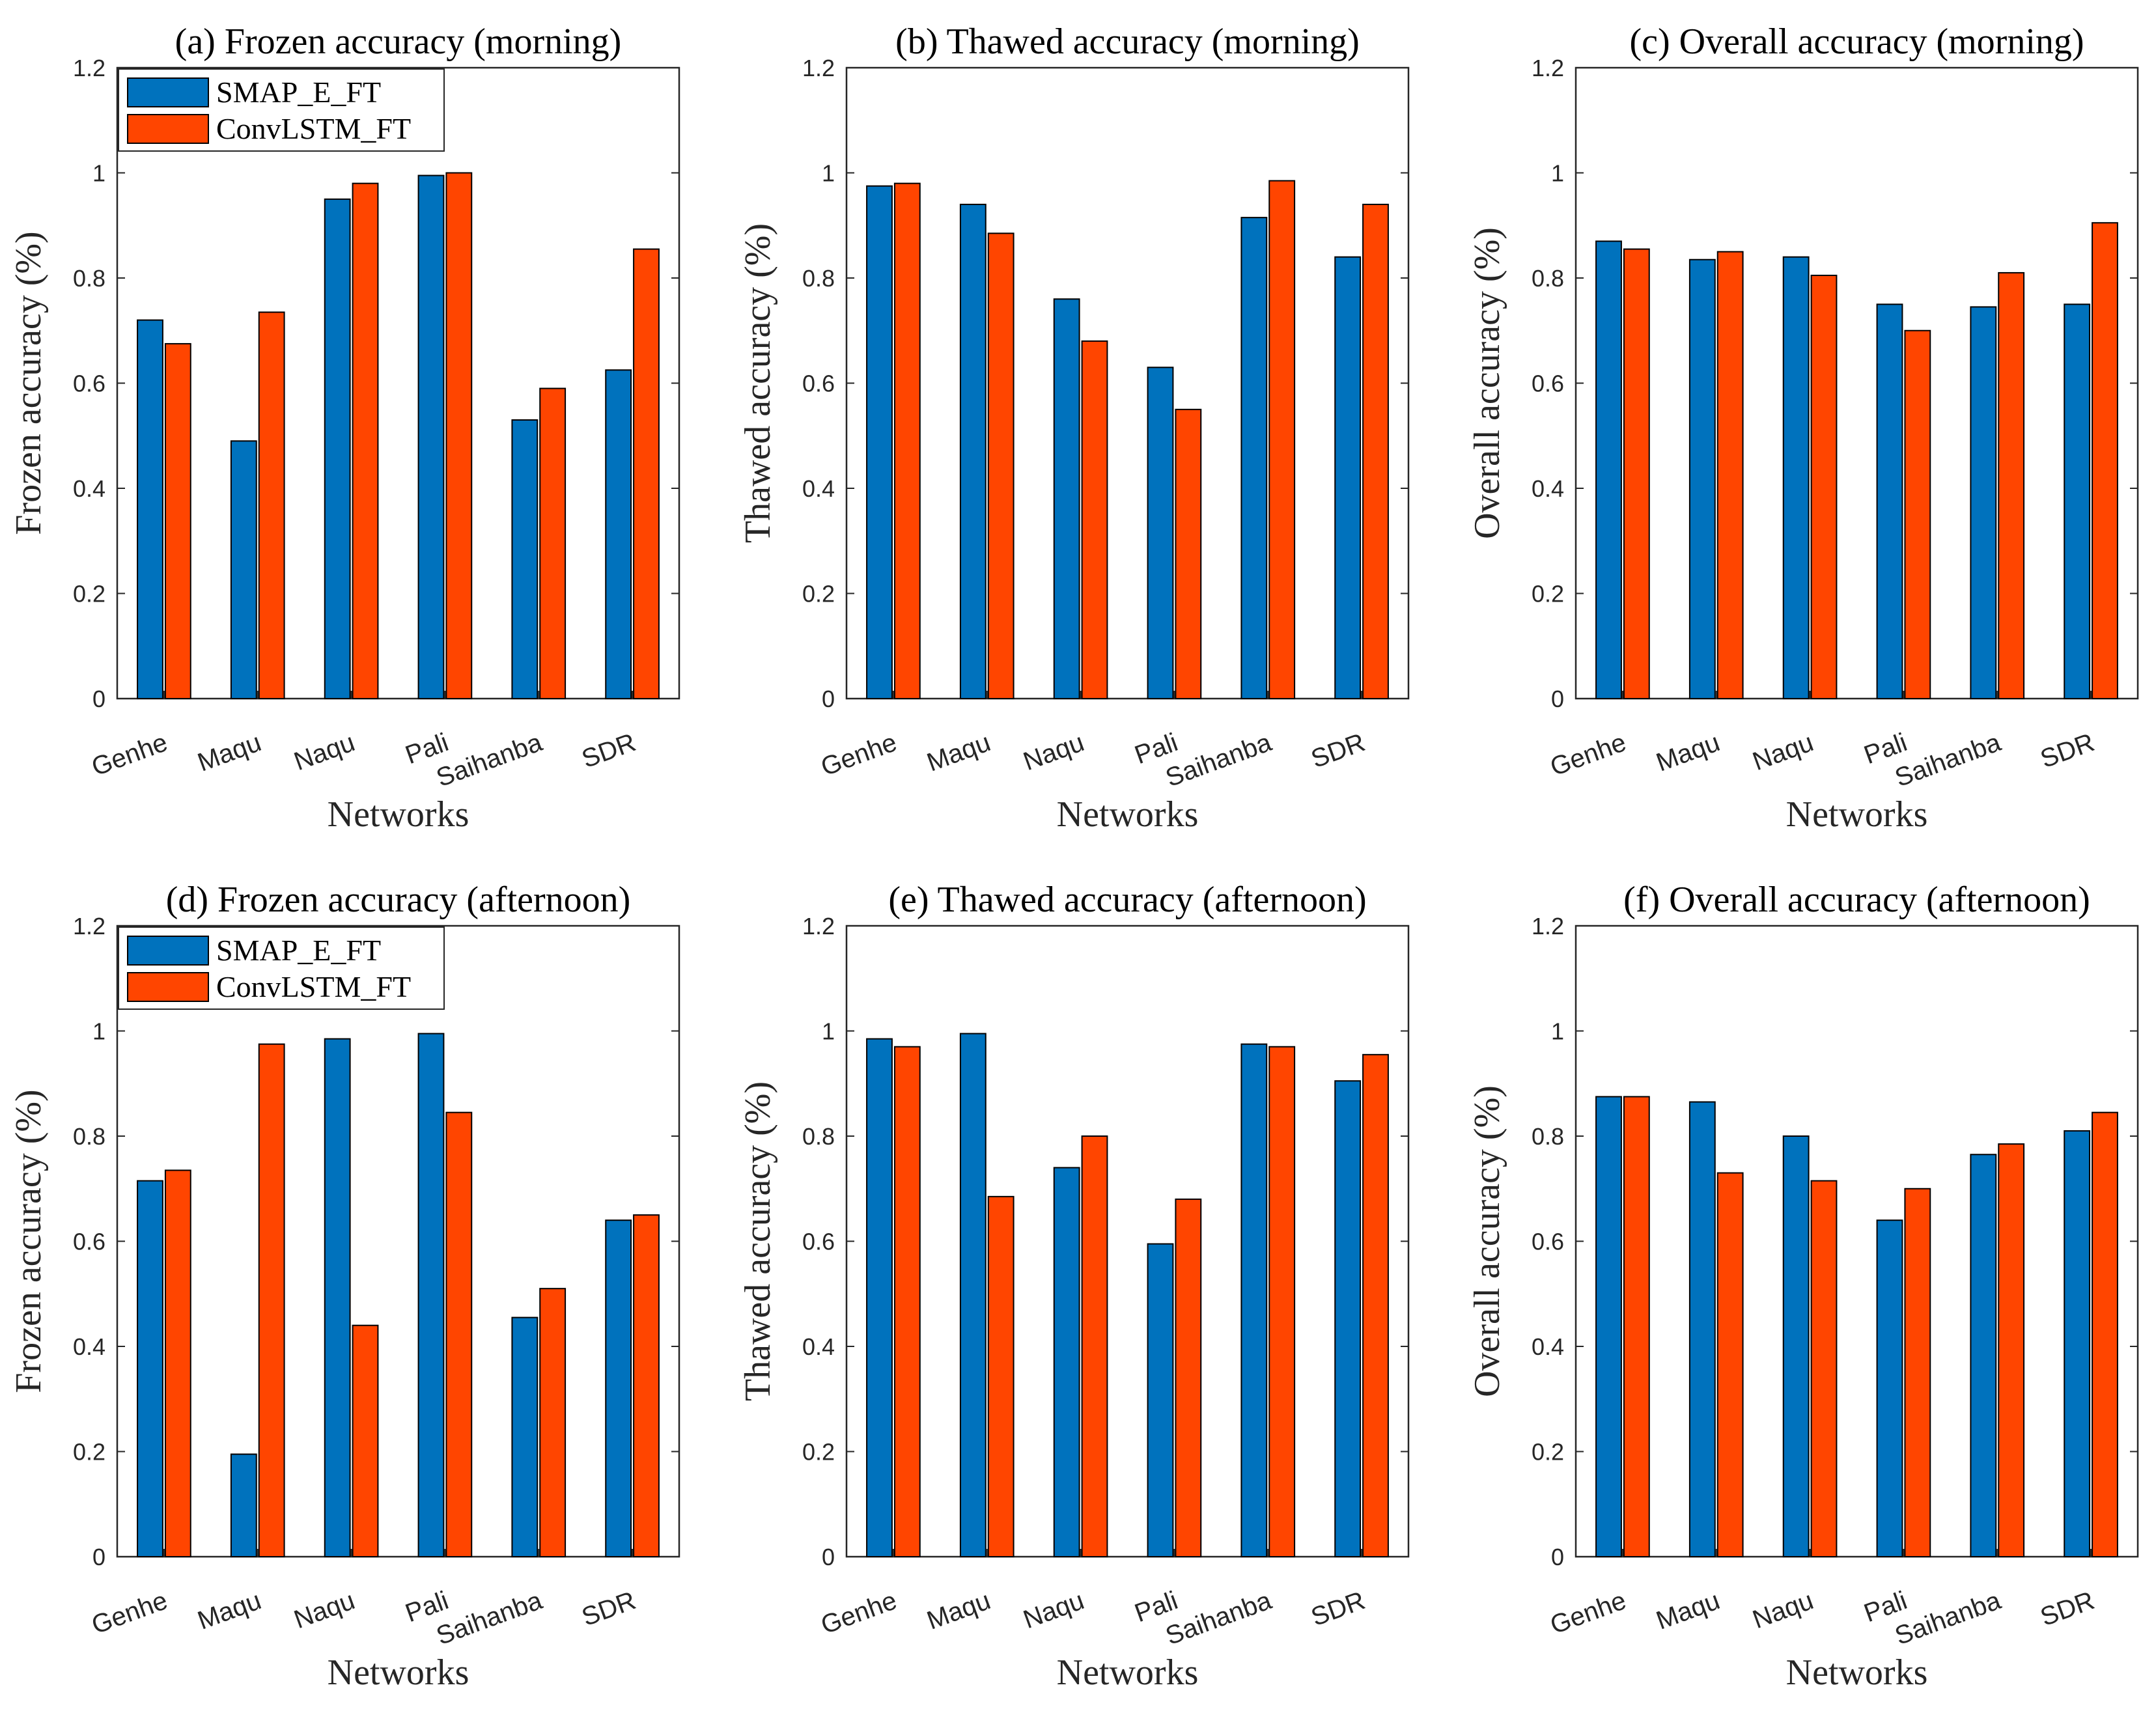 The width and height of the screenshot is (2156, 1711). Describe the element at coordinates (1127, 900) in the screenshot. I see `chart-title: (e) Thawed accuracy (afternoon)` at that location.